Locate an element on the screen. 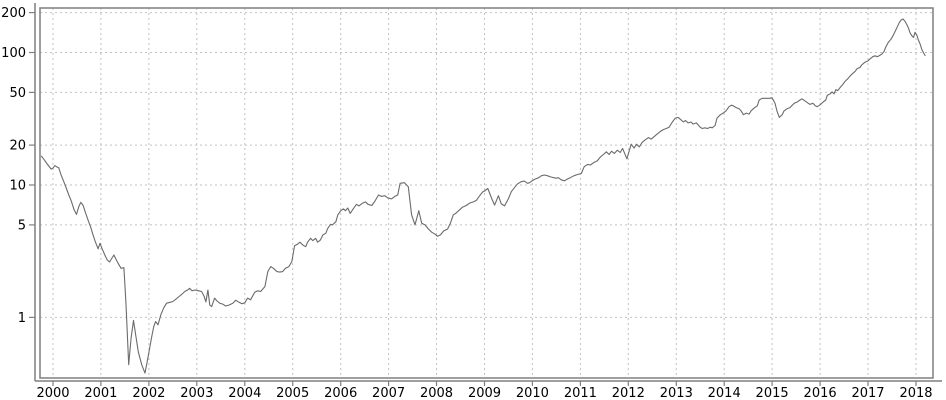  x-tick-label: 2012 is located at coordinates (628, 393).